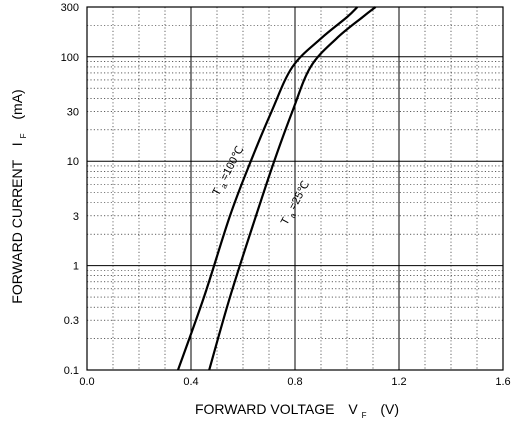  I want to click on y-tick-label: 0.3, so click(71, 321).